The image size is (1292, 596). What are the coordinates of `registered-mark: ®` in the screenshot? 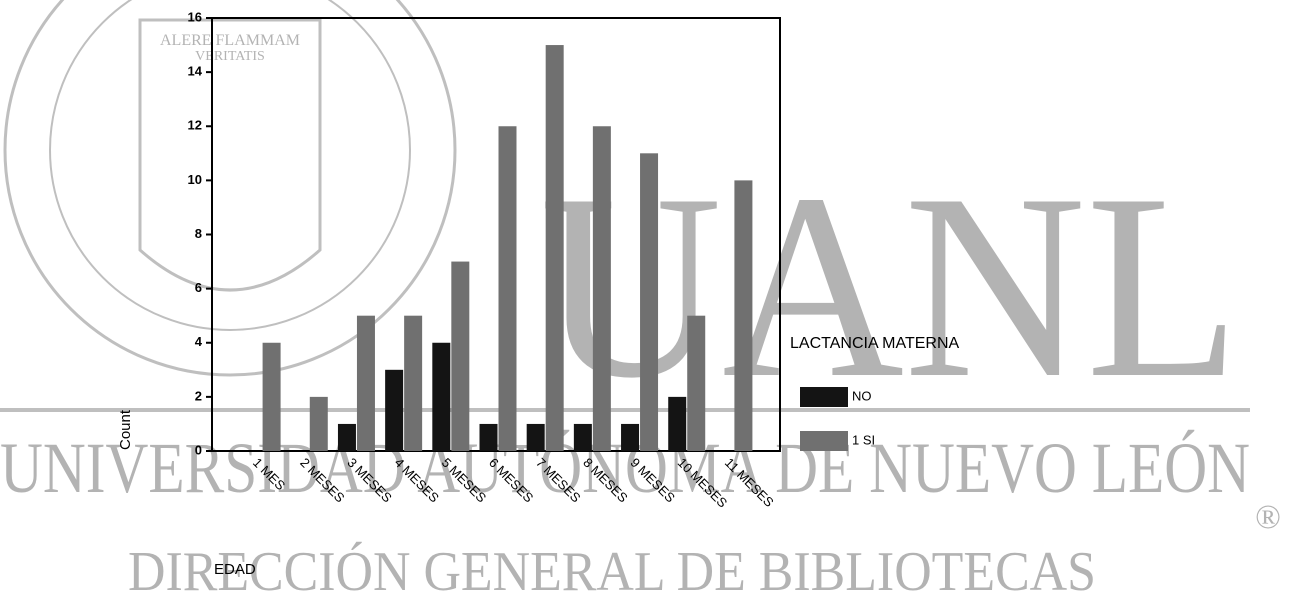 It's located at (1268, 517).